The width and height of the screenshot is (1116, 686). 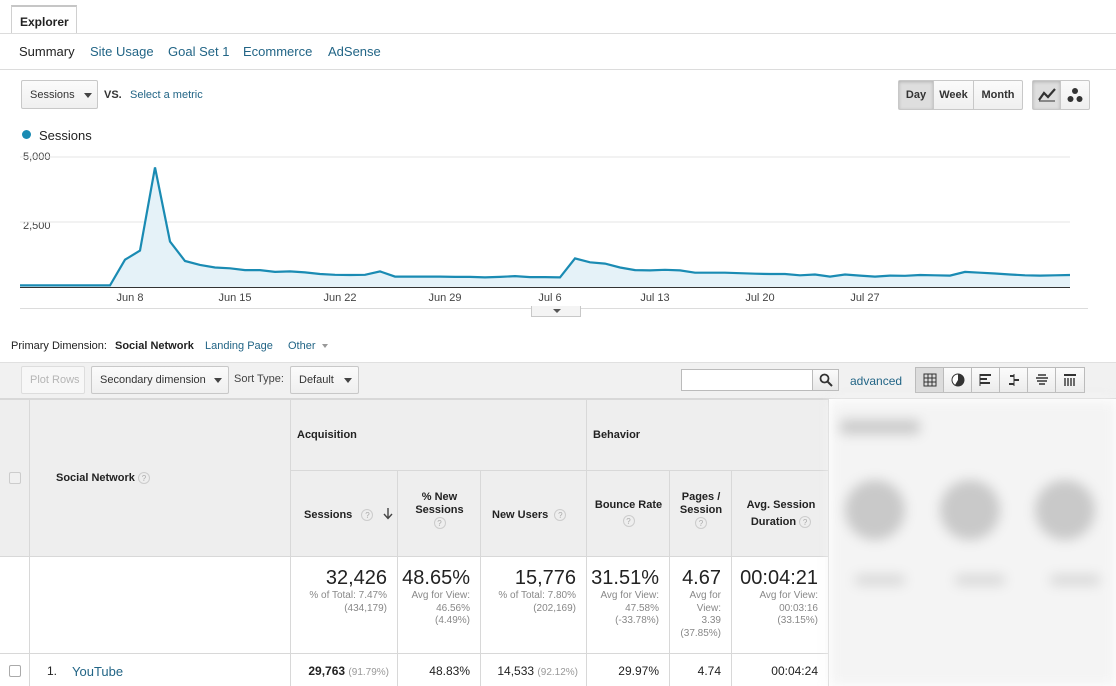 I want to click on avg-session-duration-column-label: Avg. Session Duration, so click(x=781, y=513).